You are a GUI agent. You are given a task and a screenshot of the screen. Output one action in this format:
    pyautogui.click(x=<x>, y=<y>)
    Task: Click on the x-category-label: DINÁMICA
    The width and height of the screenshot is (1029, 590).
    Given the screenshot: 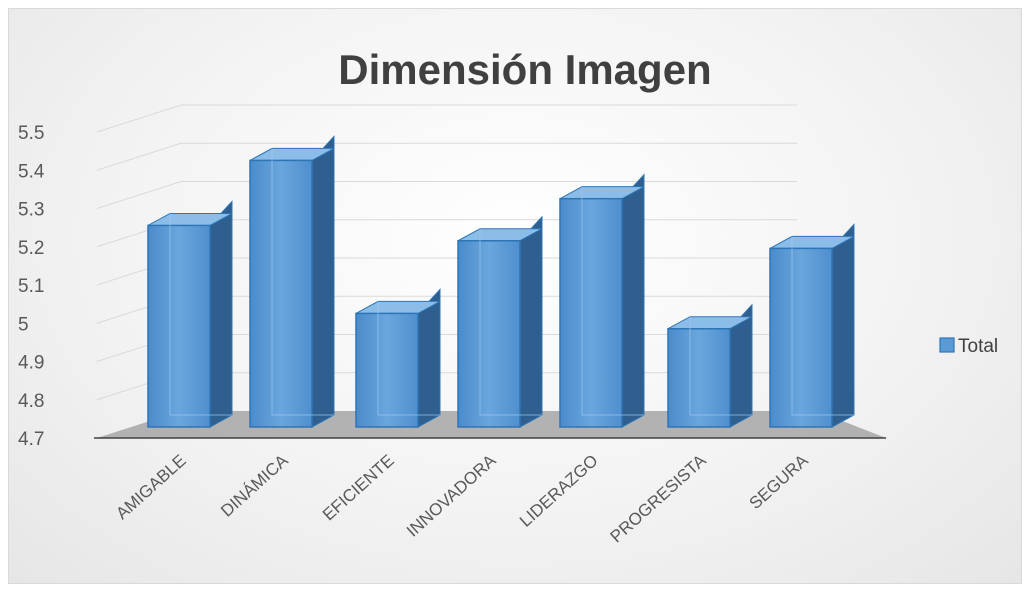 What is the action you would take?
    pyautogui.click(x=254, y=485)
    